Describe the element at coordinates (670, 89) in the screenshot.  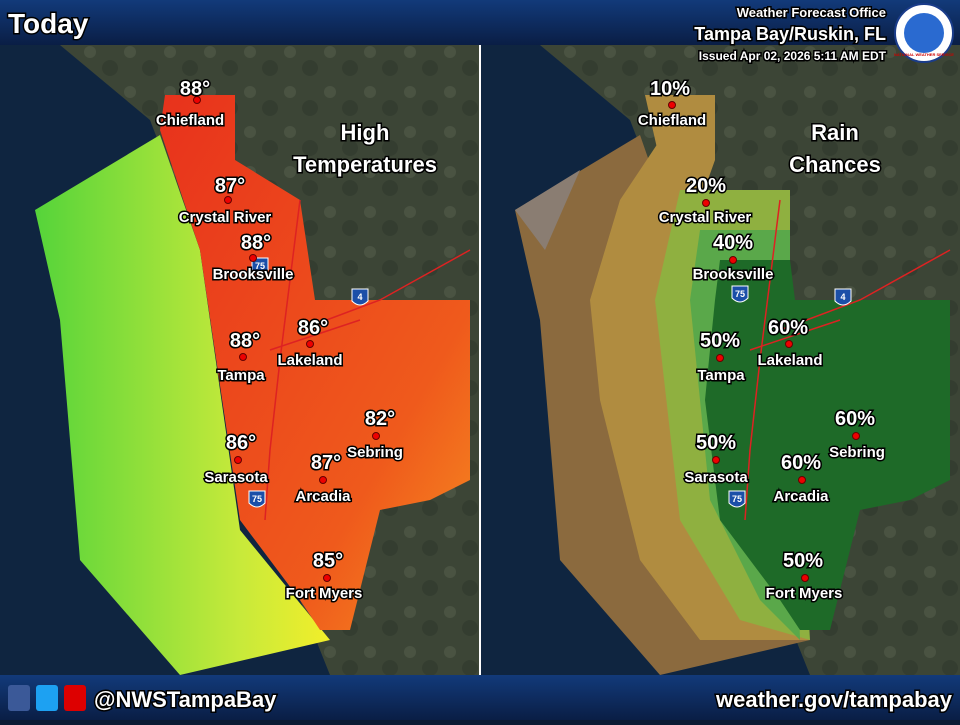
I see `city-value: 10%` at that location.